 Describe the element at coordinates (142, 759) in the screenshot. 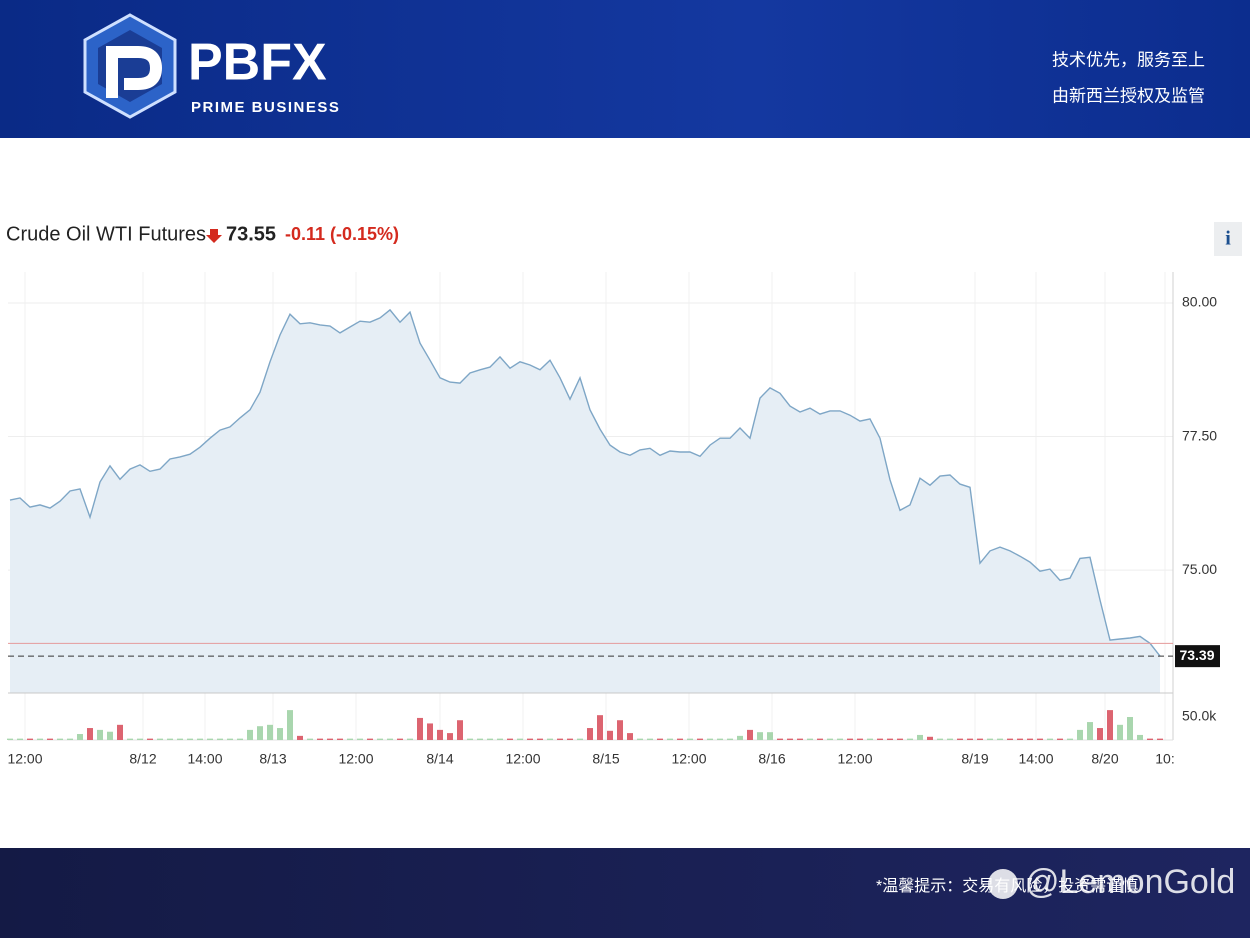

I see `x-tick-label: 8/12` at that location.